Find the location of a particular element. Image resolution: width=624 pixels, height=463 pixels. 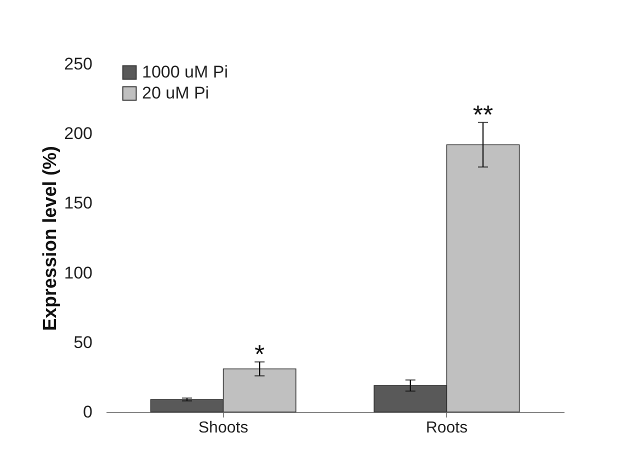

y-tick-label: 250 is located at coordinates (78, 64).